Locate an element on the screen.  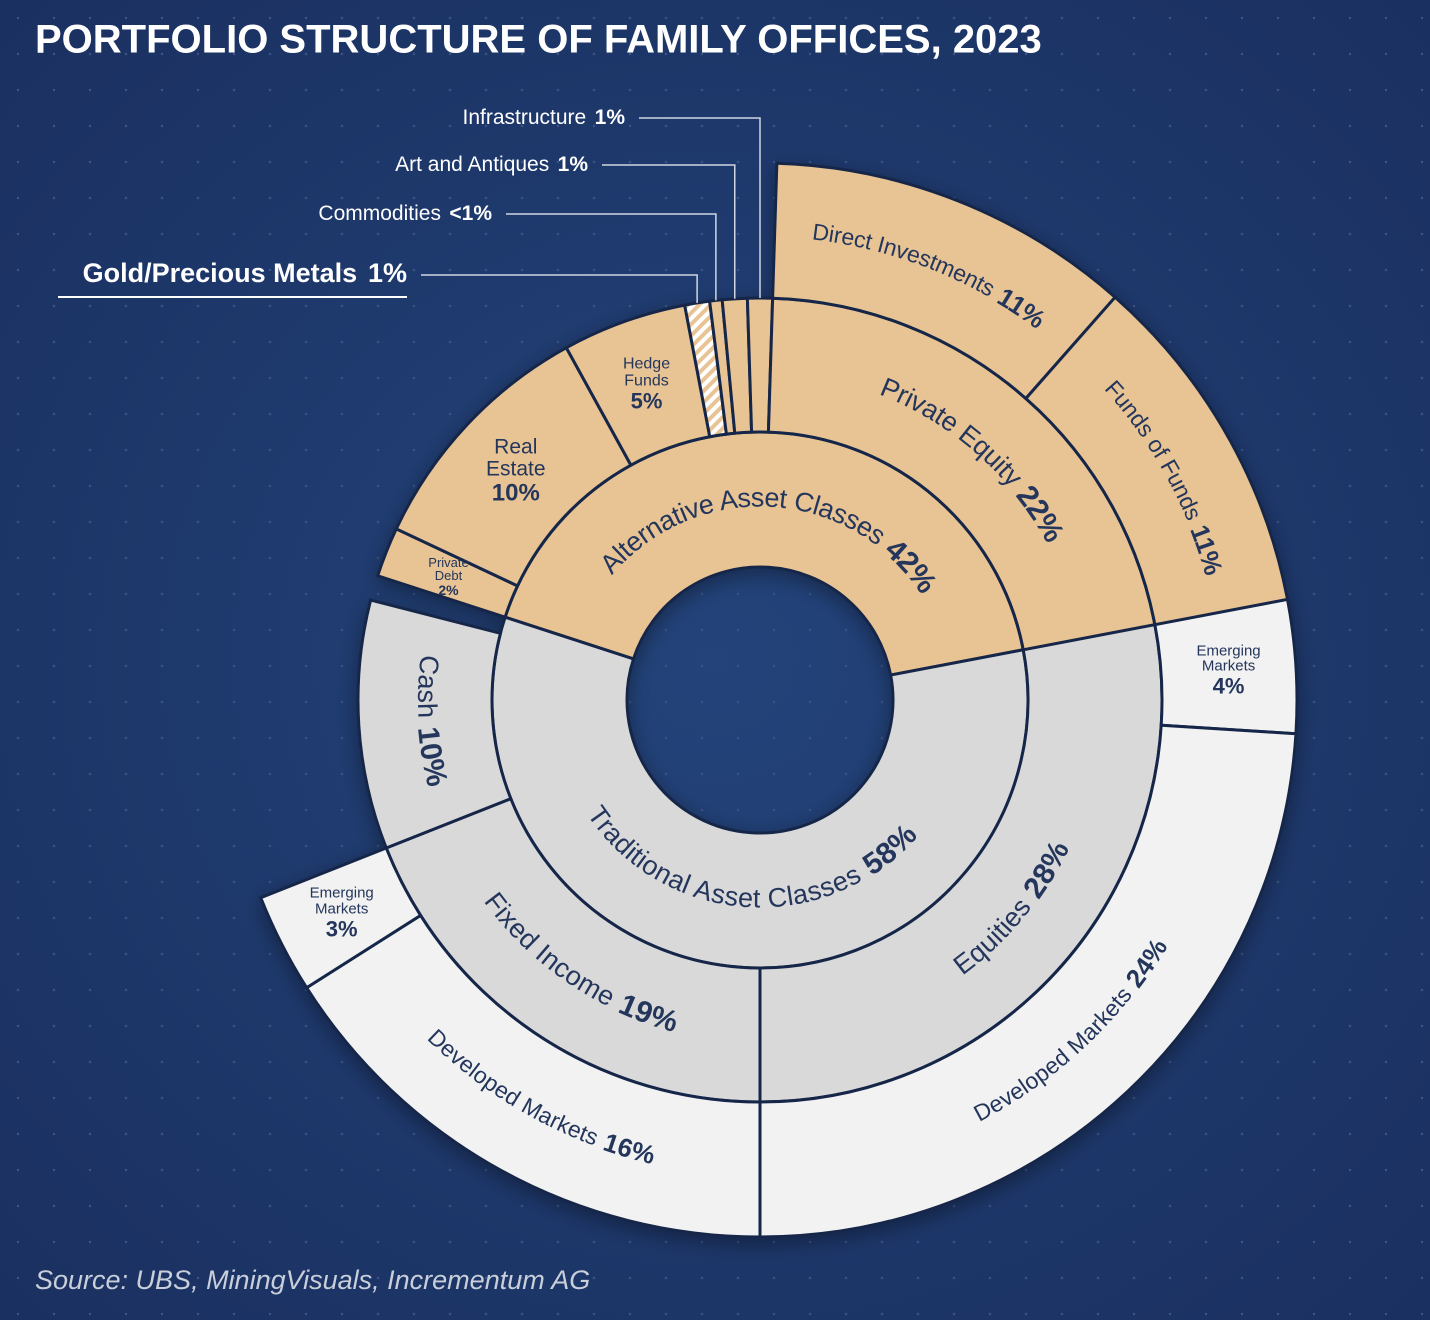
segment-label: Emerging Markets 3% is located at coordinates (342, 913).